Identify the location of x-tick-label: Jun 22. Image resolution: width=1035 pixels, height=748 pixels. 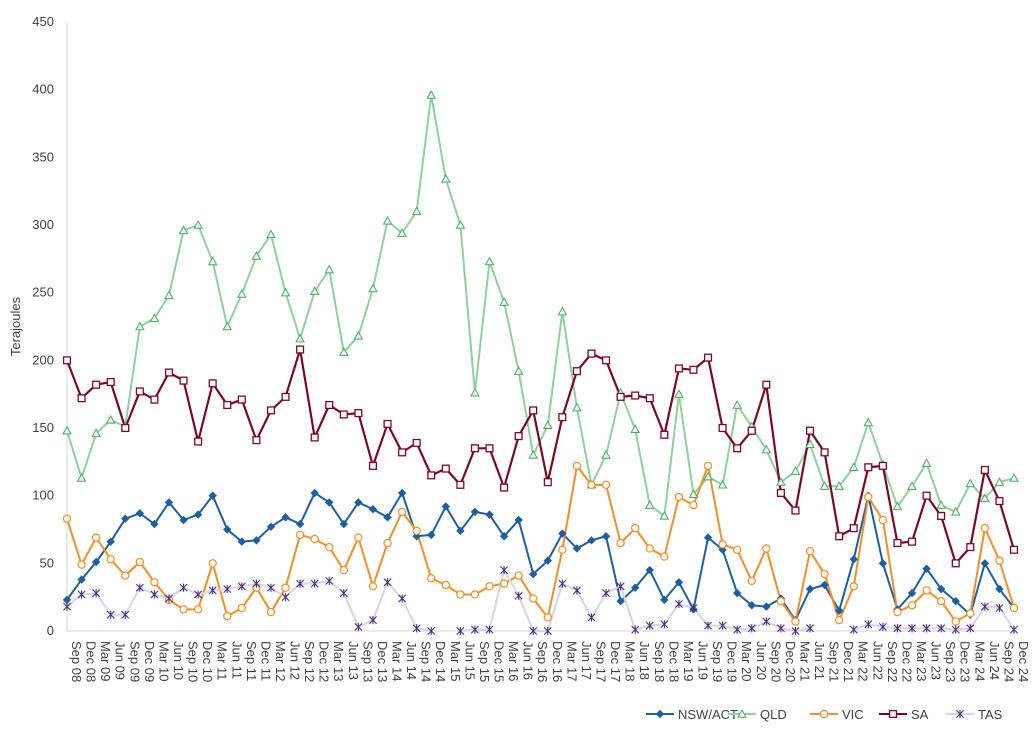
(877, 660).